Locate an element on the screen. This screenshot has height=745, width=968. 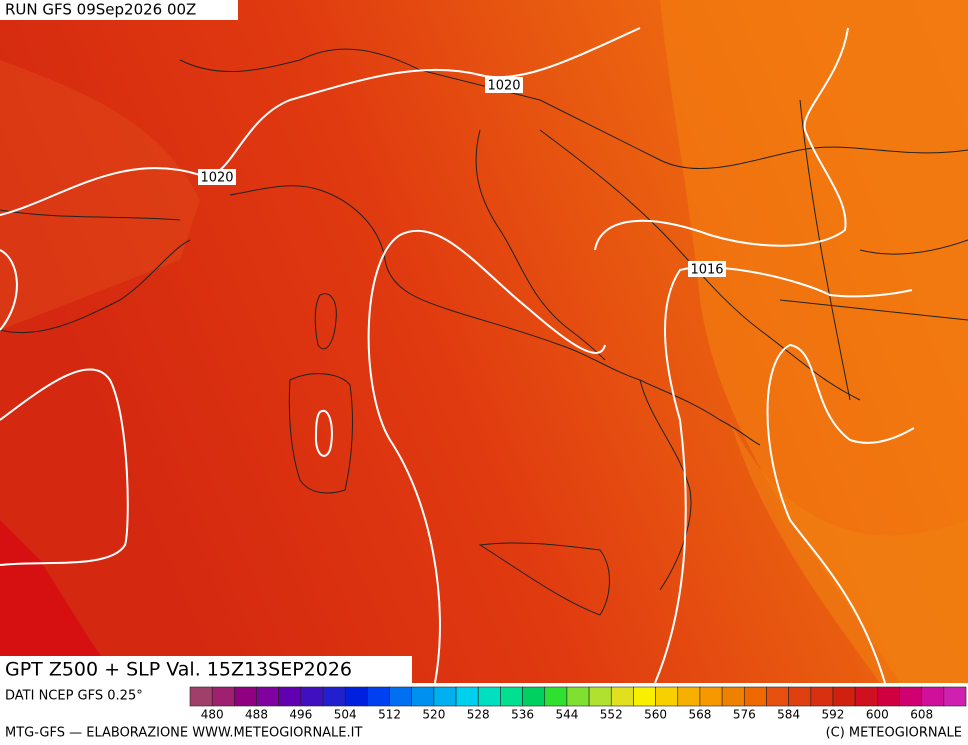
corsica is located at coordinates (325, 321).